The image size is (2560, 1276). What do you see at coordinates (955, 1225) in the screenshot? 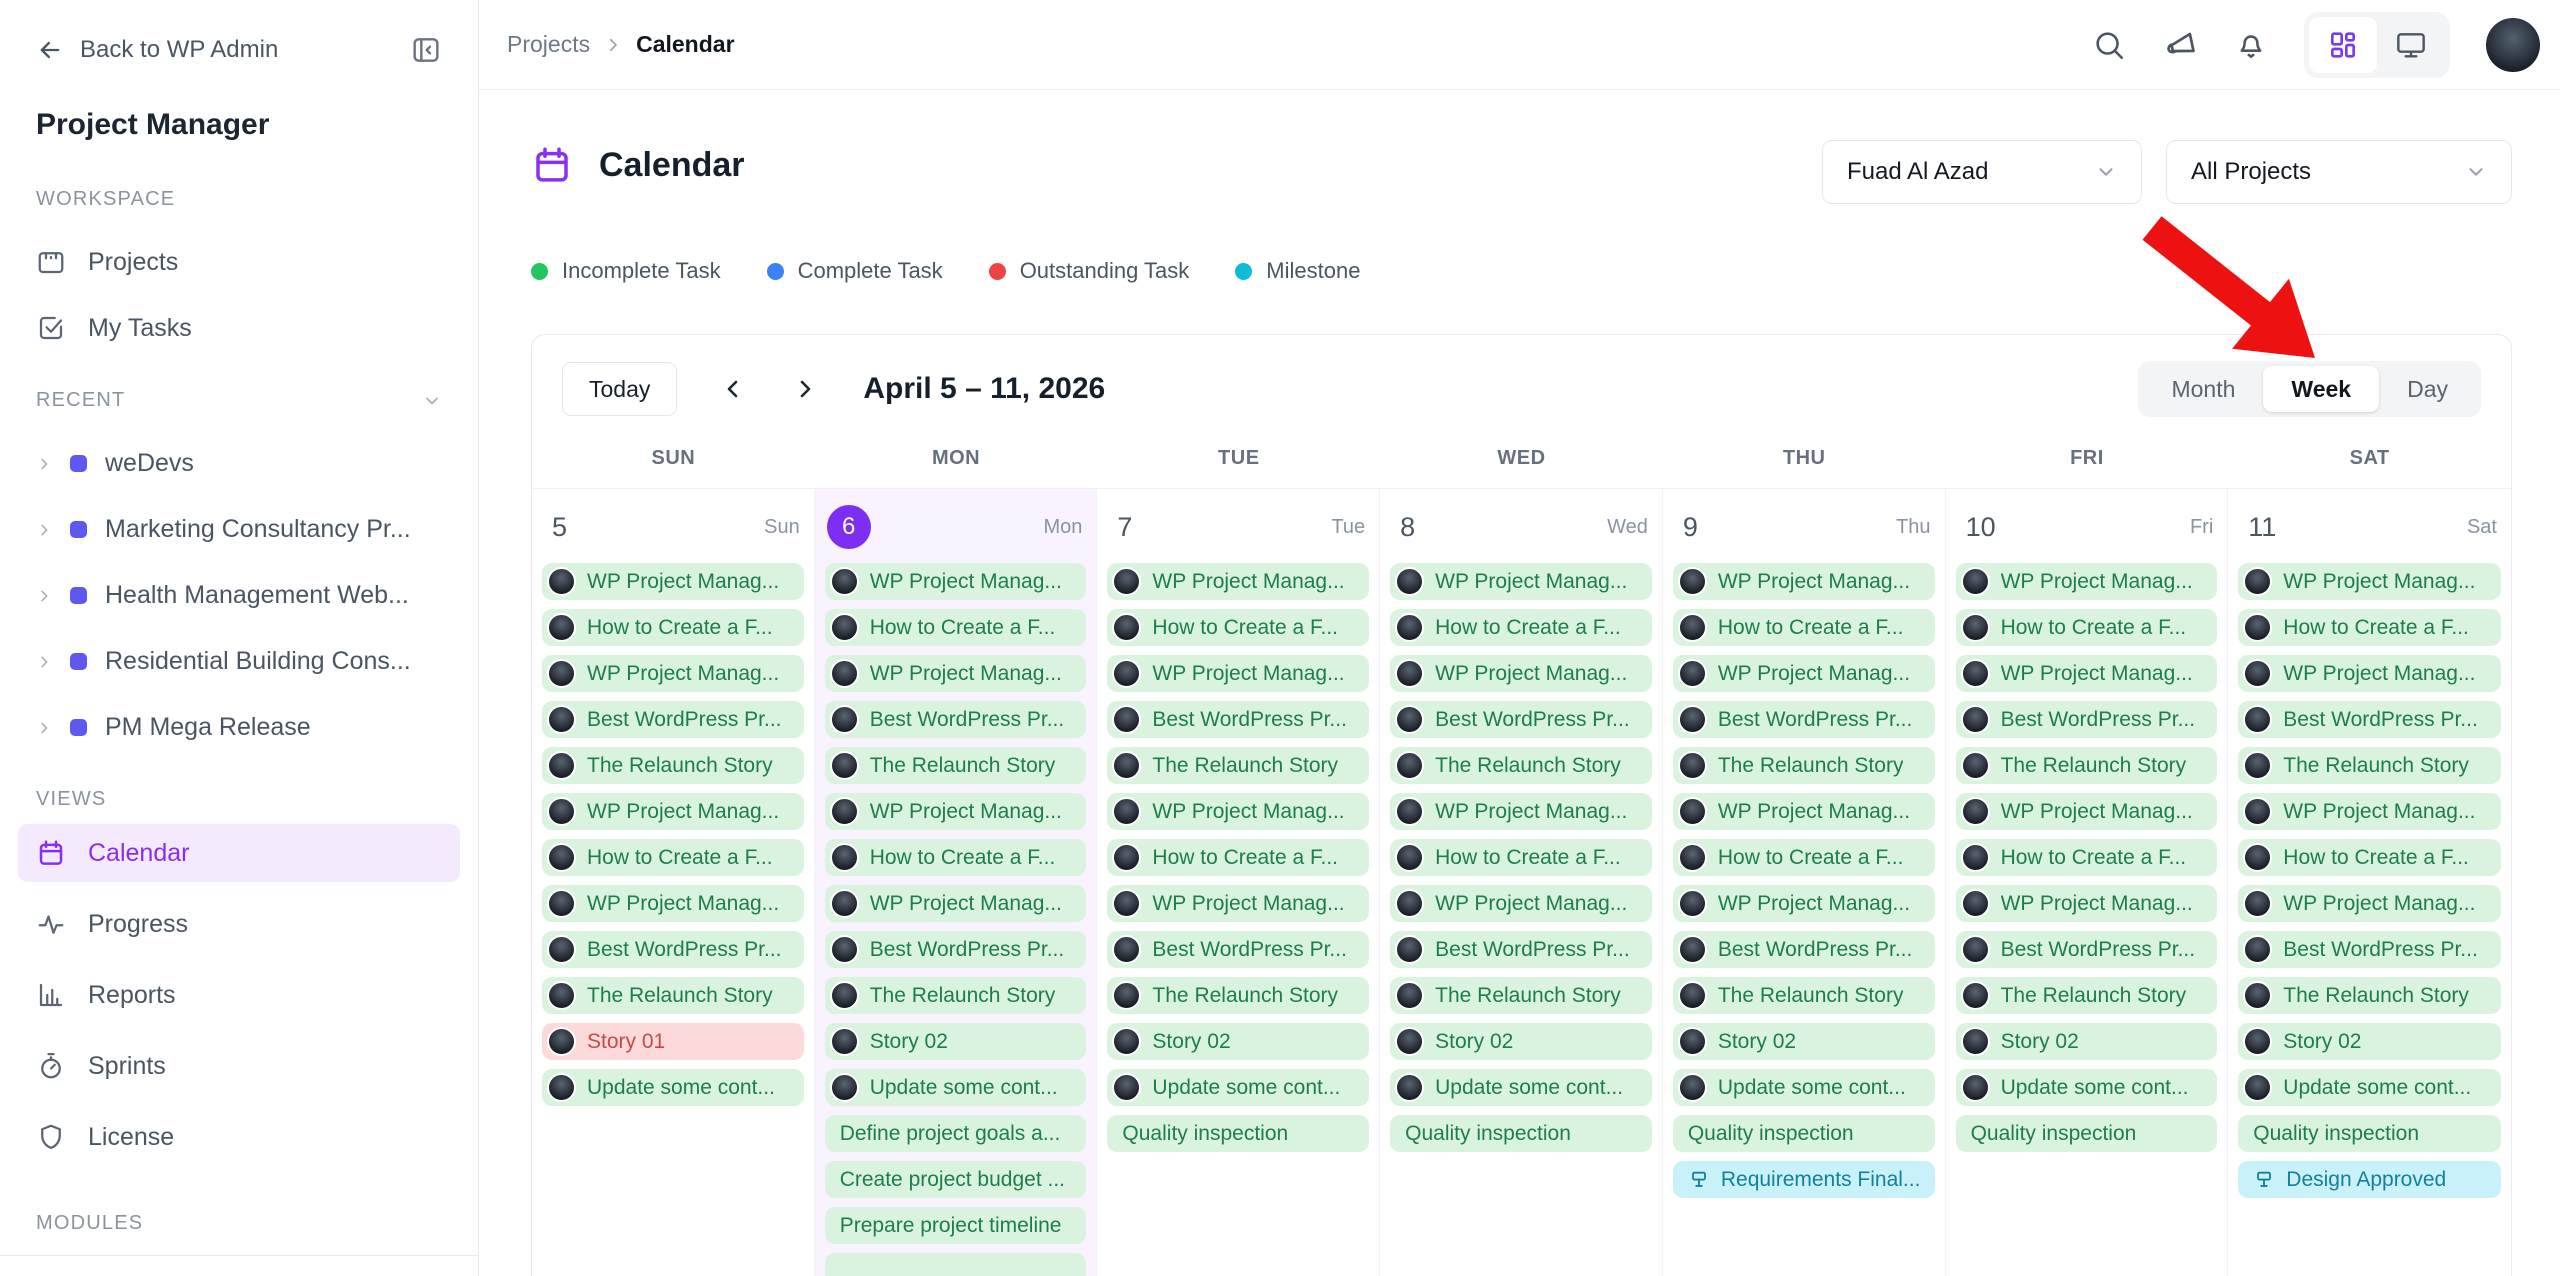
I see `task-chip-plain: Prepare project timeline` at bounding box center [955, 1225].